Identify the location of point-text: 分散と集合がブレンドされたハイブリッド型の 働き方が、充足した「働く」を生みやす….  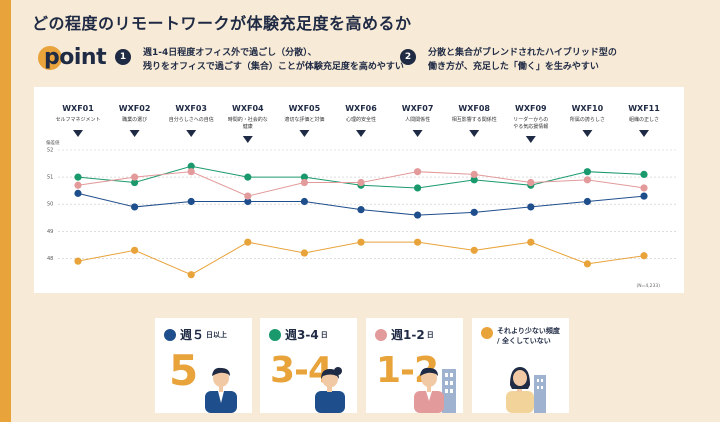
(522, 60).